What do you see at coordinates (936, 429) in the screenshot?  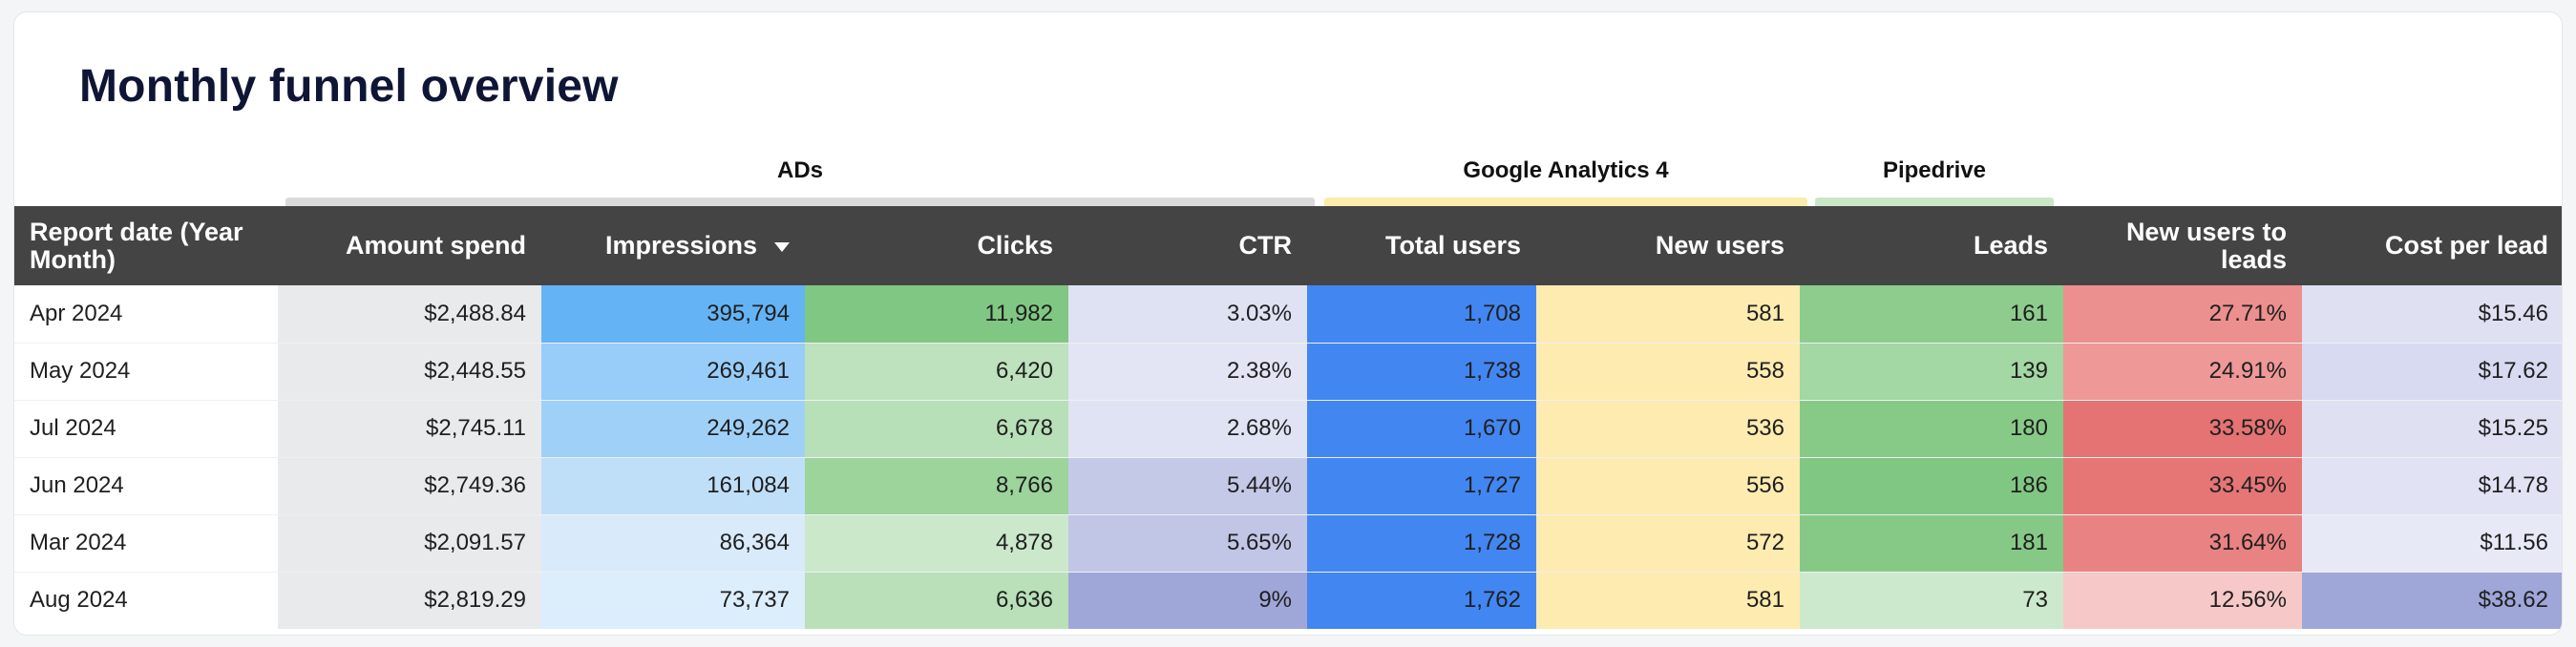 I see `cell-clicks: 6,678` at bounding box center [936, 429].